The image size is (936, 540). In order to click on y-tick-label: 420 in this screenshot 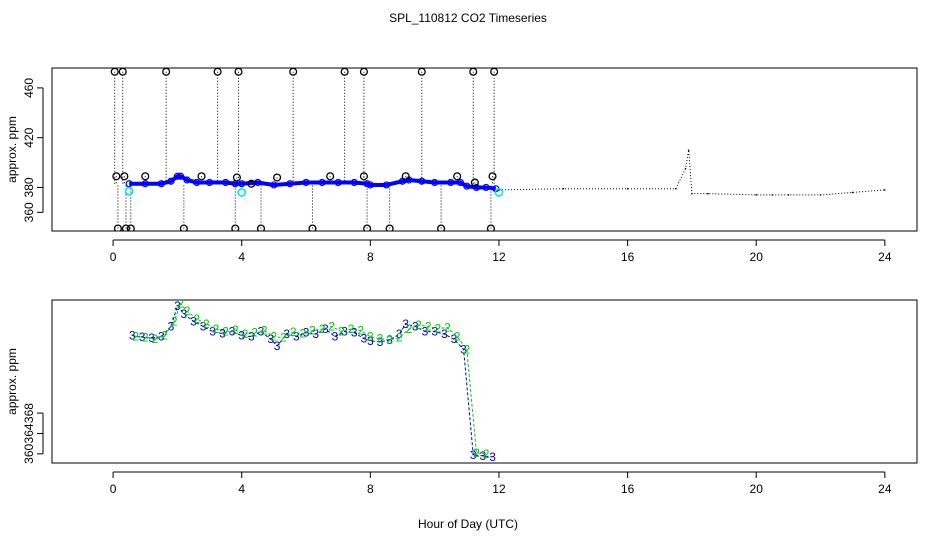, I will do `click(29, 137)`.